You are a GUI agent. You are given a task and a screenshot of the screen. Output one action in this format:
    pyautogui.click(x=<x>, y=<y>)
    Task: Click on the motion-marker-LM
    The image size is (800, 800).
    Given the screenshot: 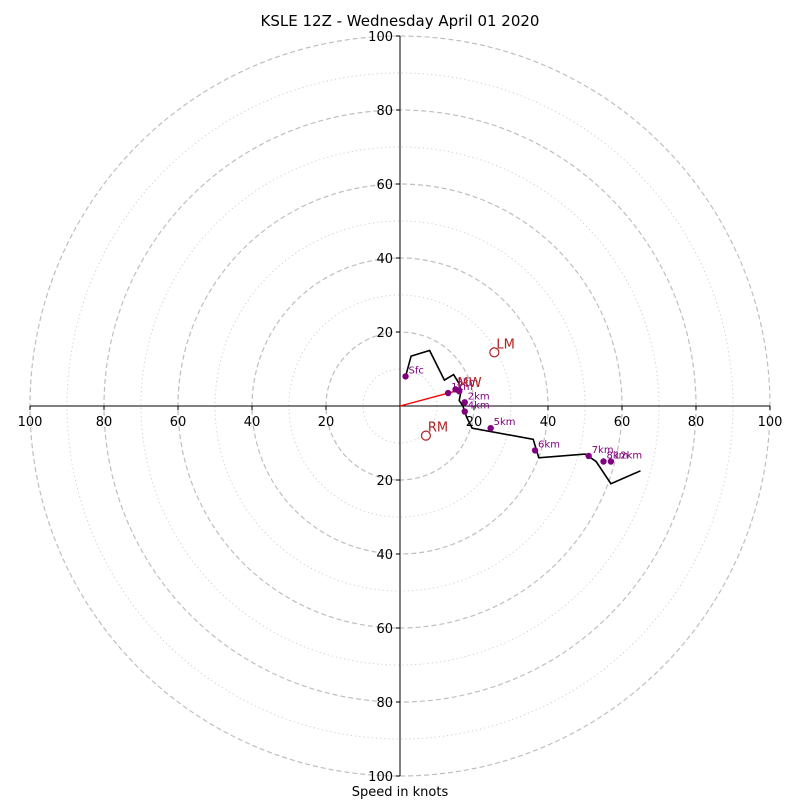 What is the action you would take?
    pyautogui.click(x=494, y=352)
    